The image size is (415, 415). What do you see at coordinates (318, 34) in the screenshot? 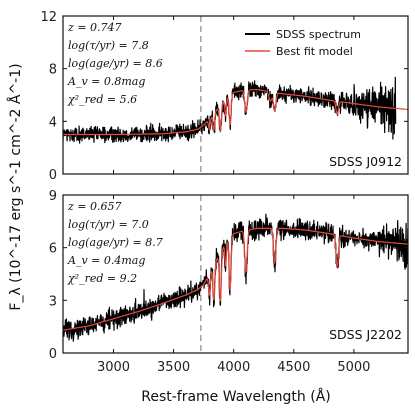
I see `legend-label-observed: SDSS spectrum` at bounding box center [318, 34].